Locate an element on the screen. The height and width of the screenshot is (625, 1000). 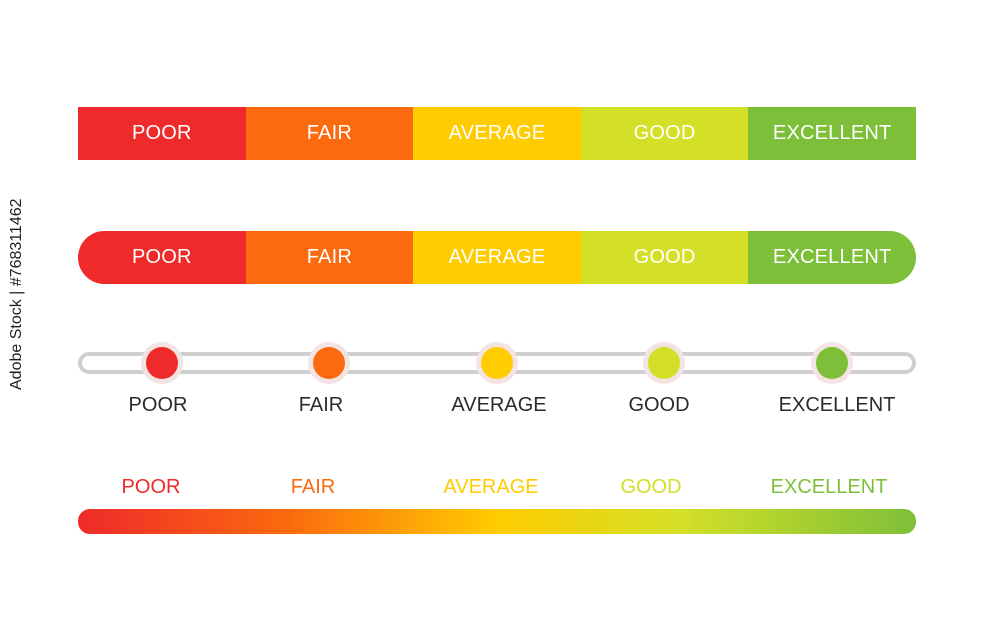
dot-fair is located at coordinates (329, 363).